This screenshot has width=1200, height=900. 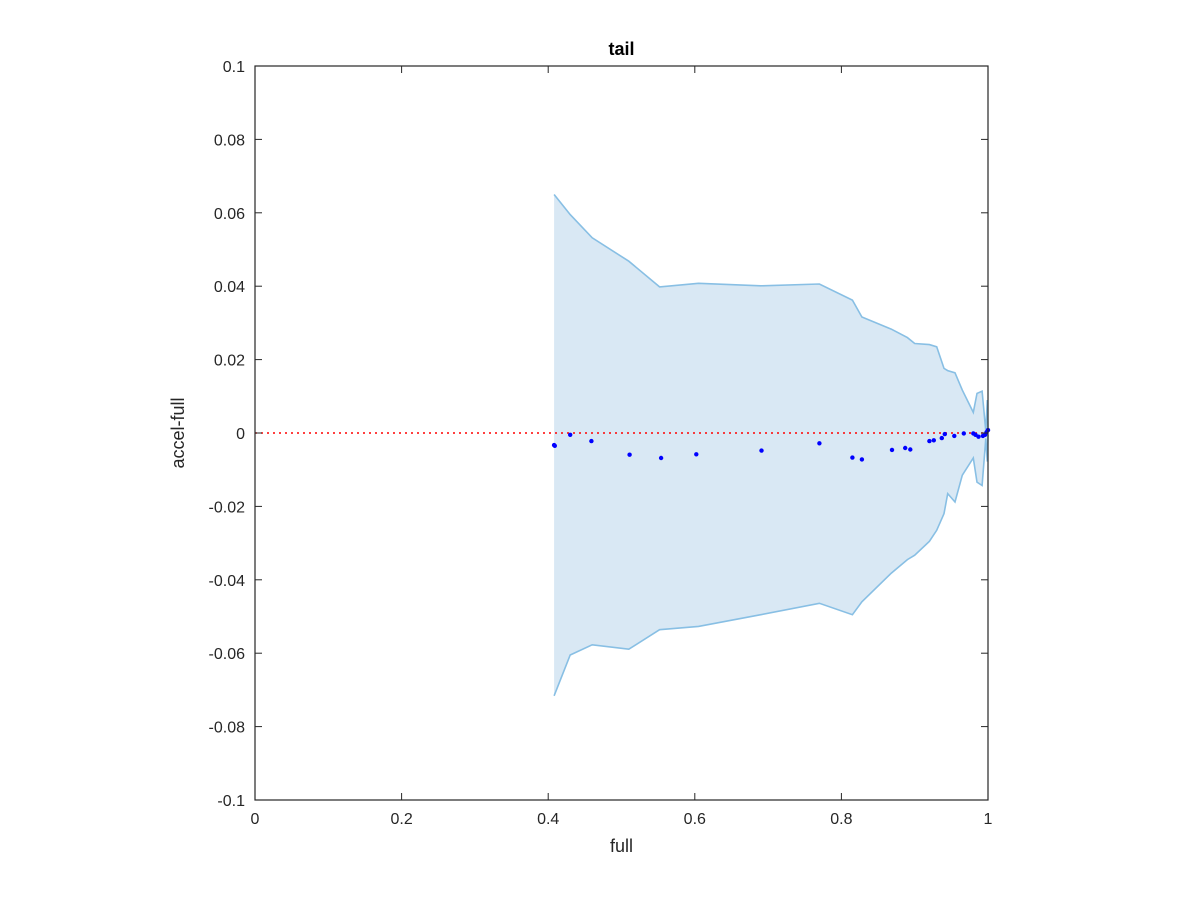 What do you see at coordinates (227, 581) in the screenshot?
I see `y-tick-label: -0.04` at bounding box center [227, 581].